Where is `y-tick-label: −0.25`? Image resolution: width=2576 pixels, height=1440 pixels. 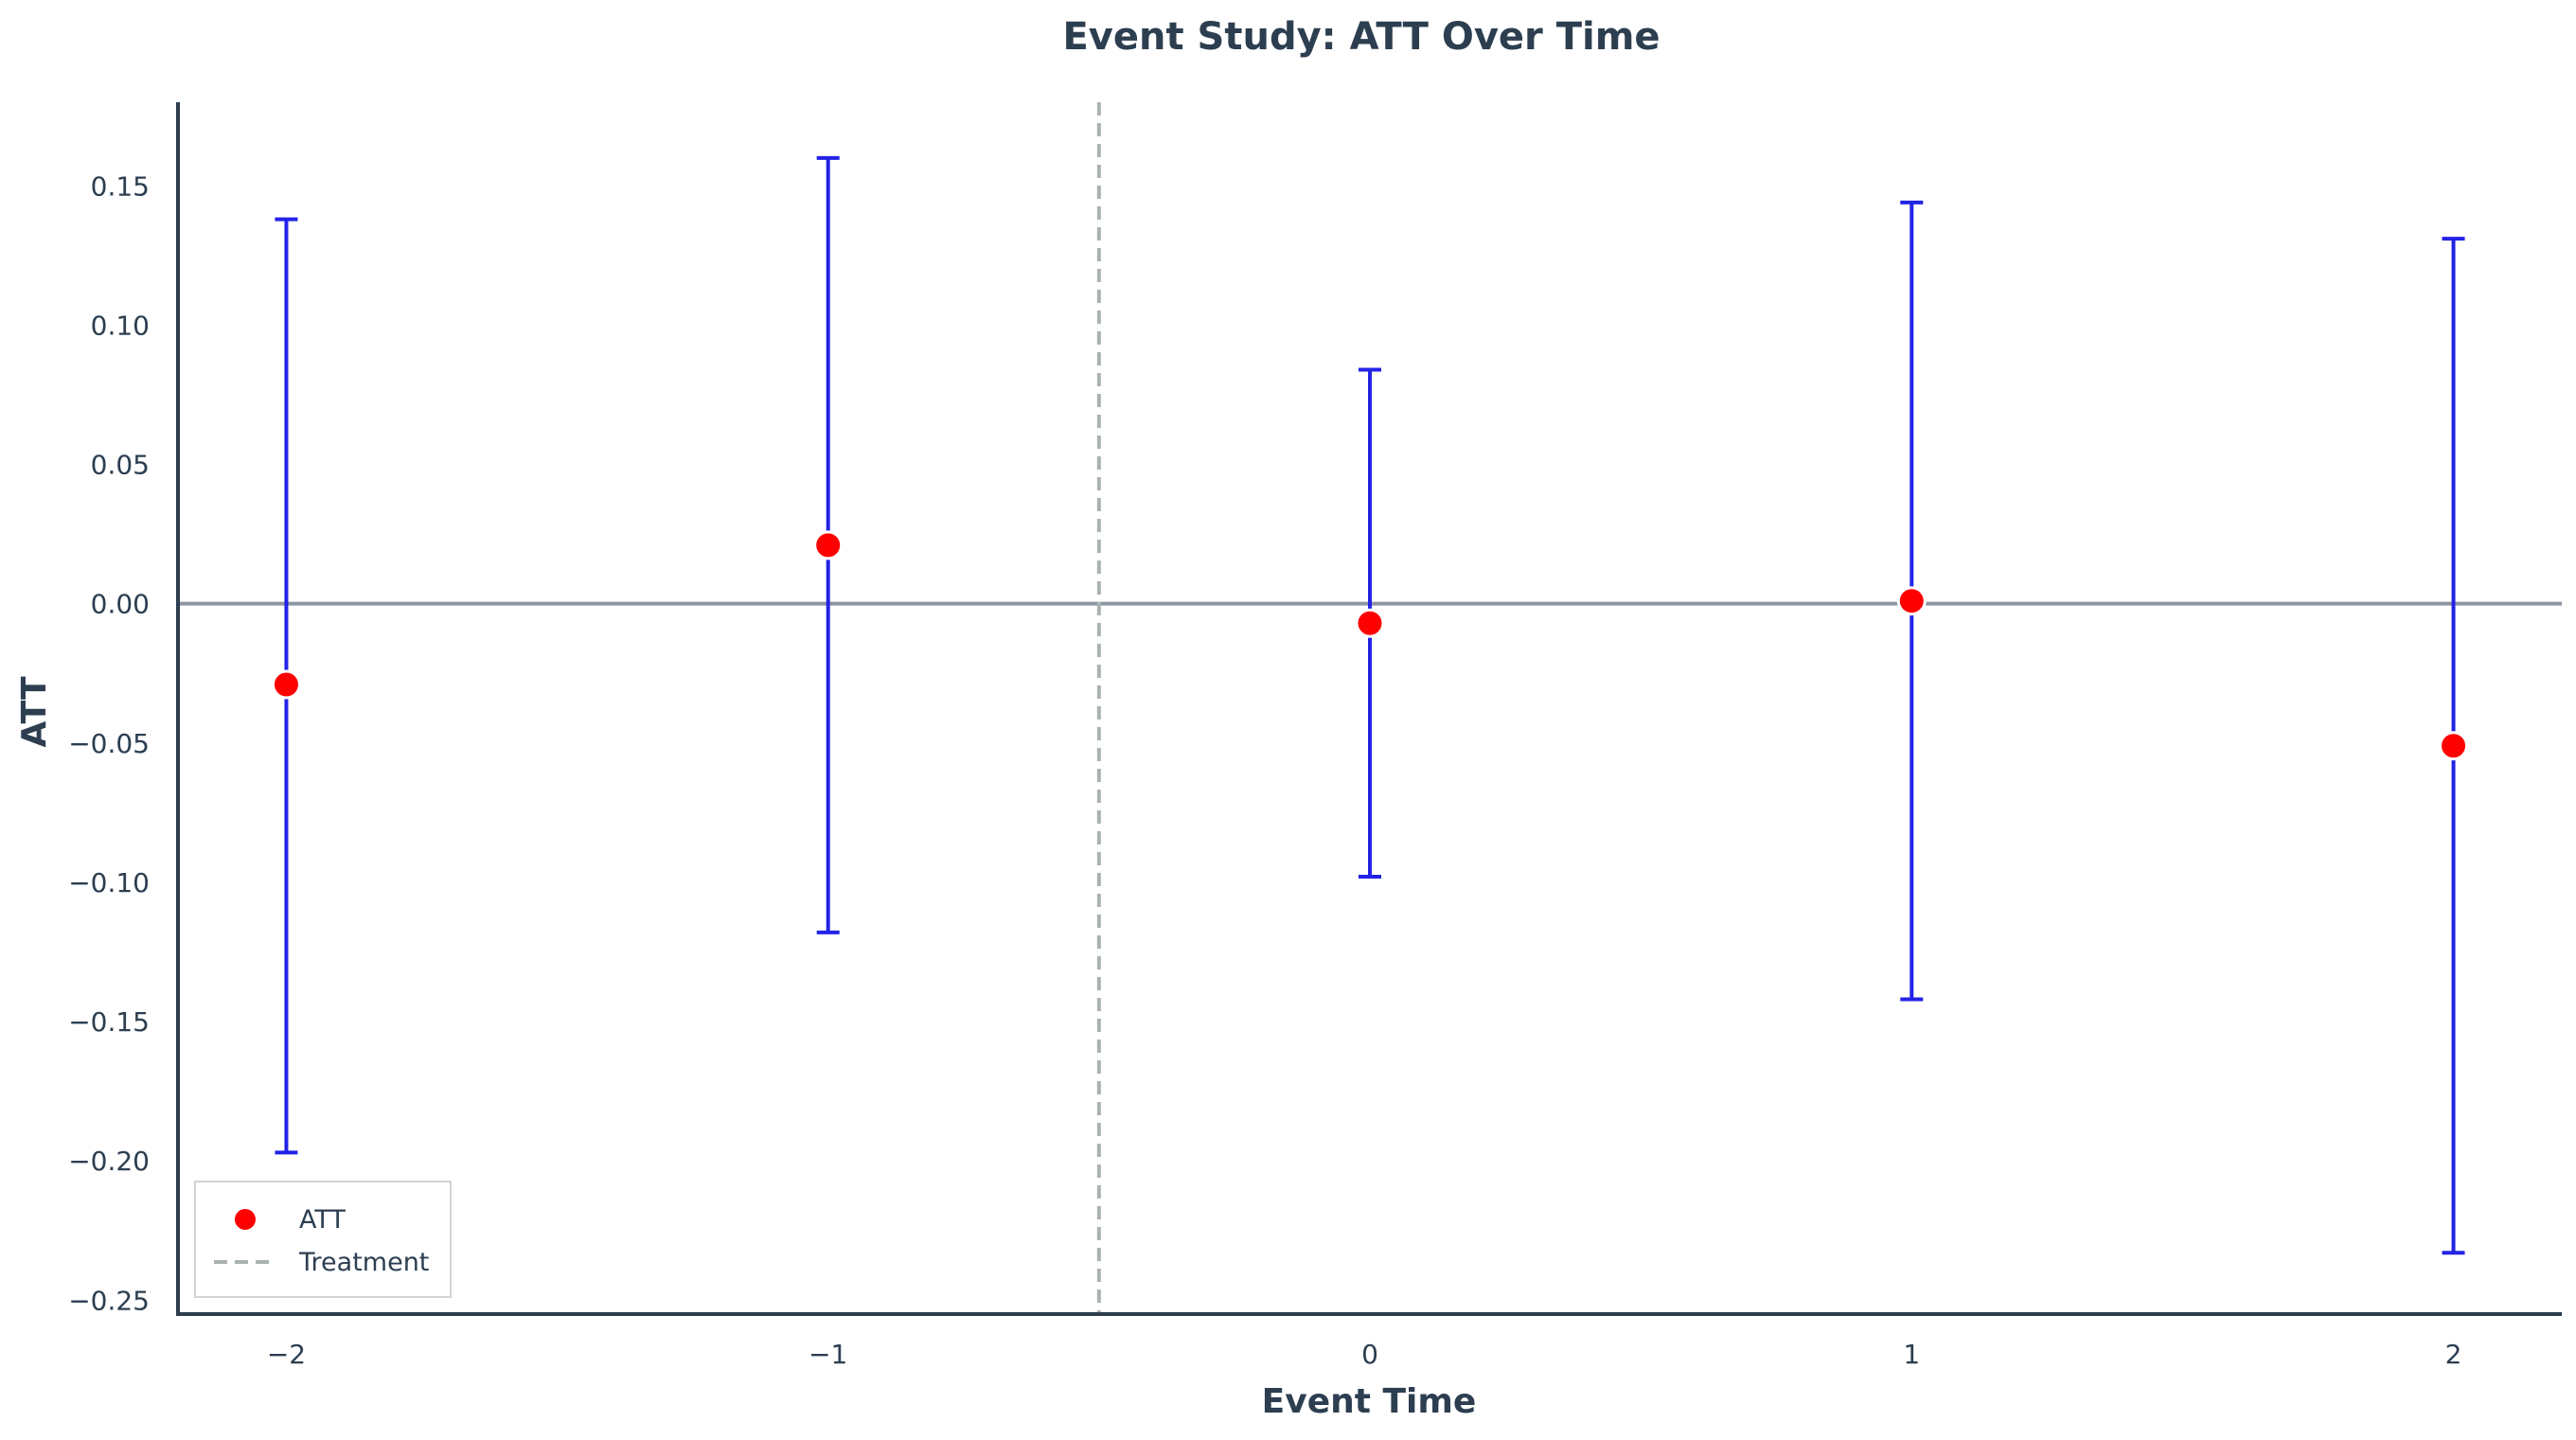 y-tick-label: −0.25 is located at coordinates (109, 1300).